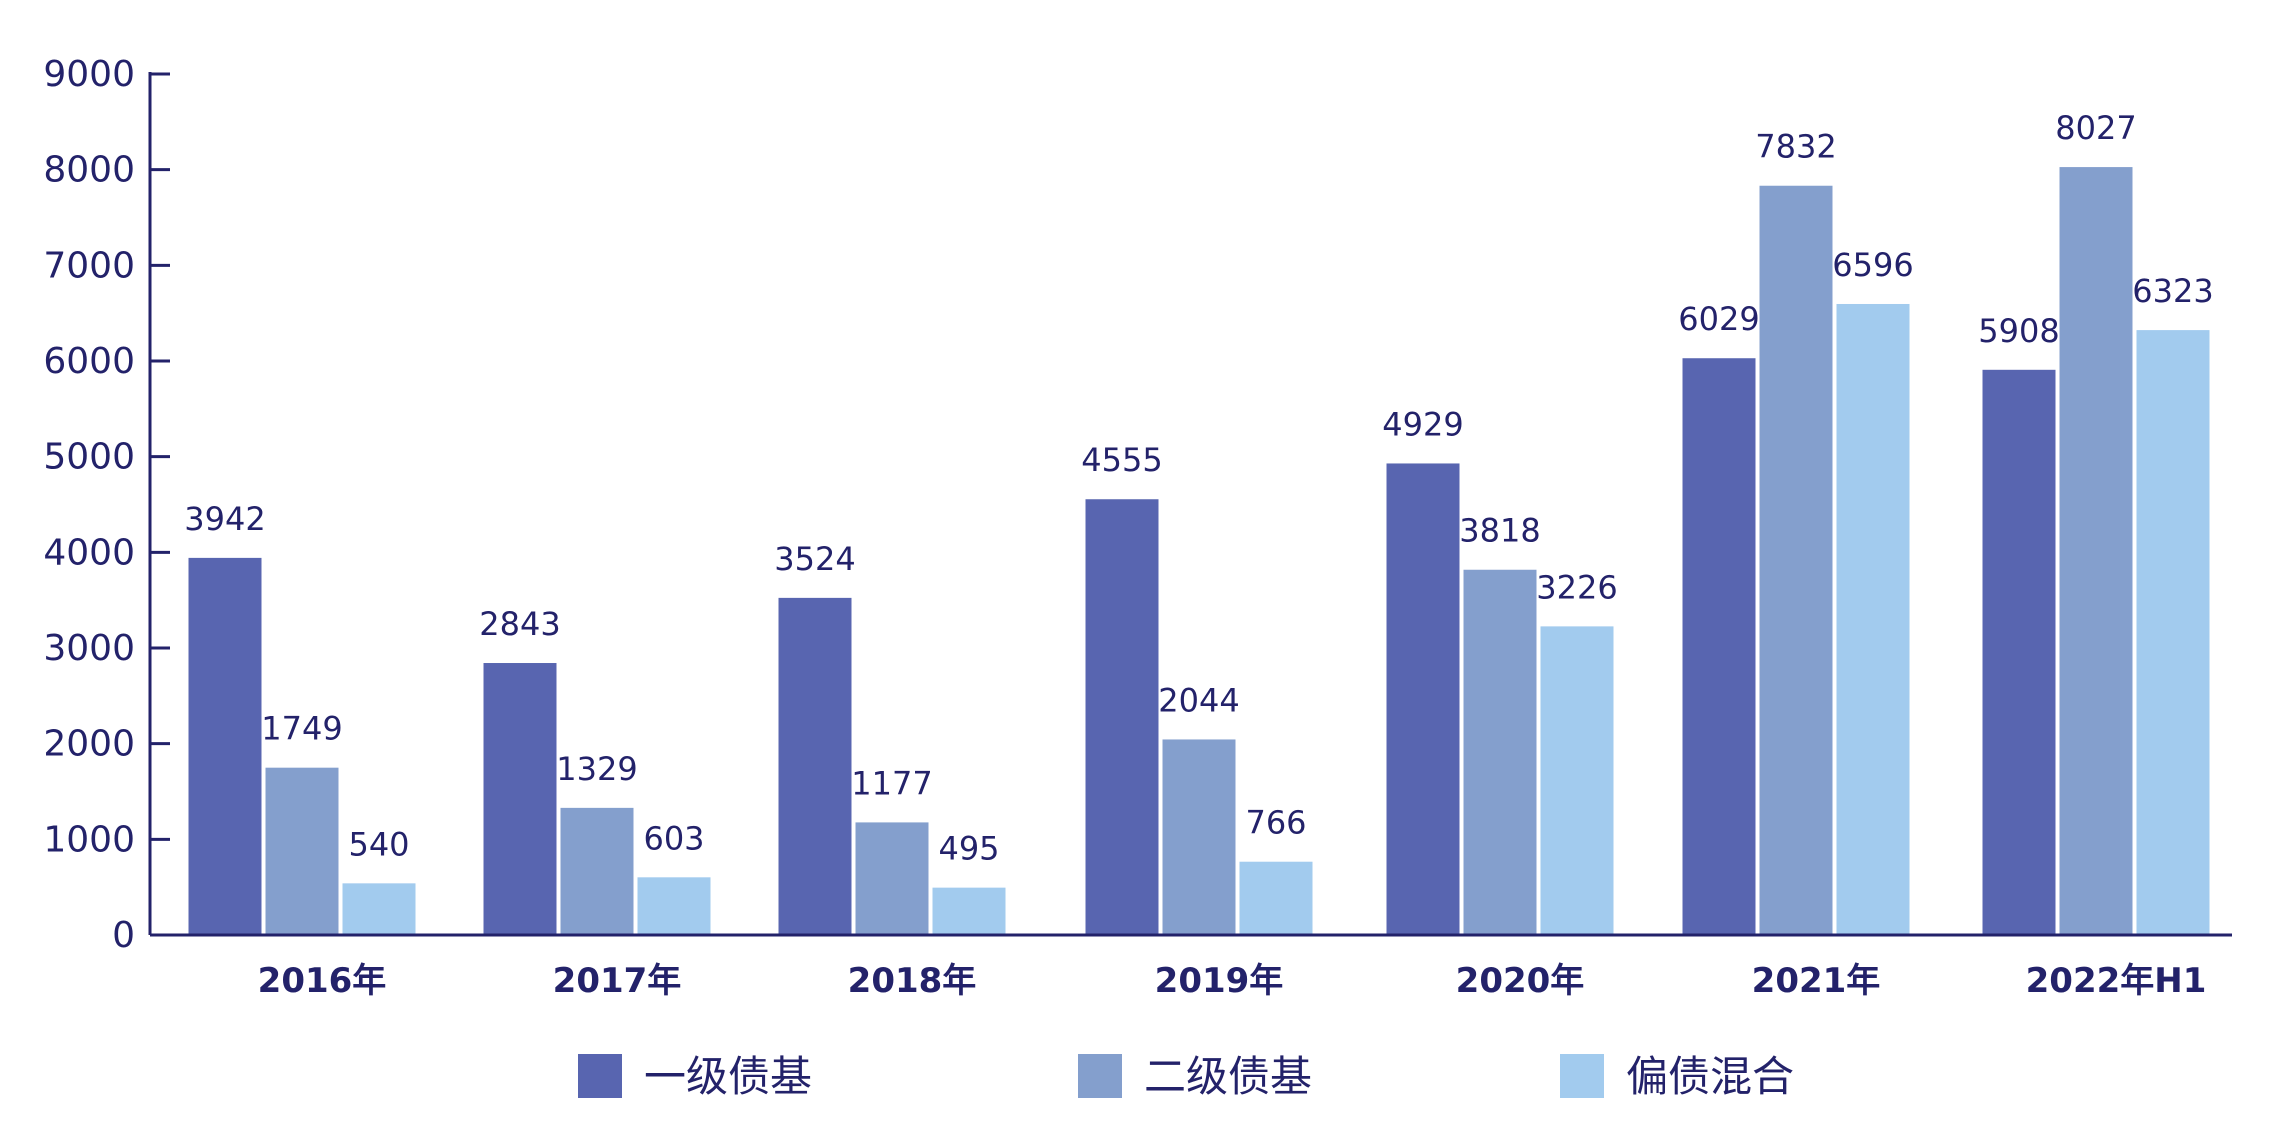  I want to click on legend-label: 一级债基, so click(728, 1076).